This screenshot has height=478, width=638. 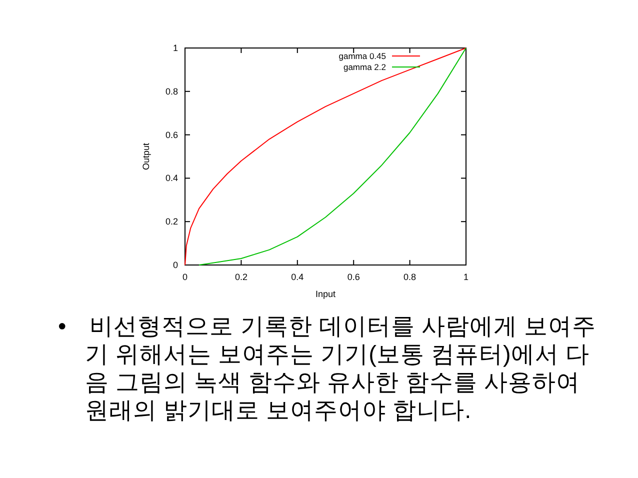 I want to click on y-tick-label: 0, so click(x=175, y=265).